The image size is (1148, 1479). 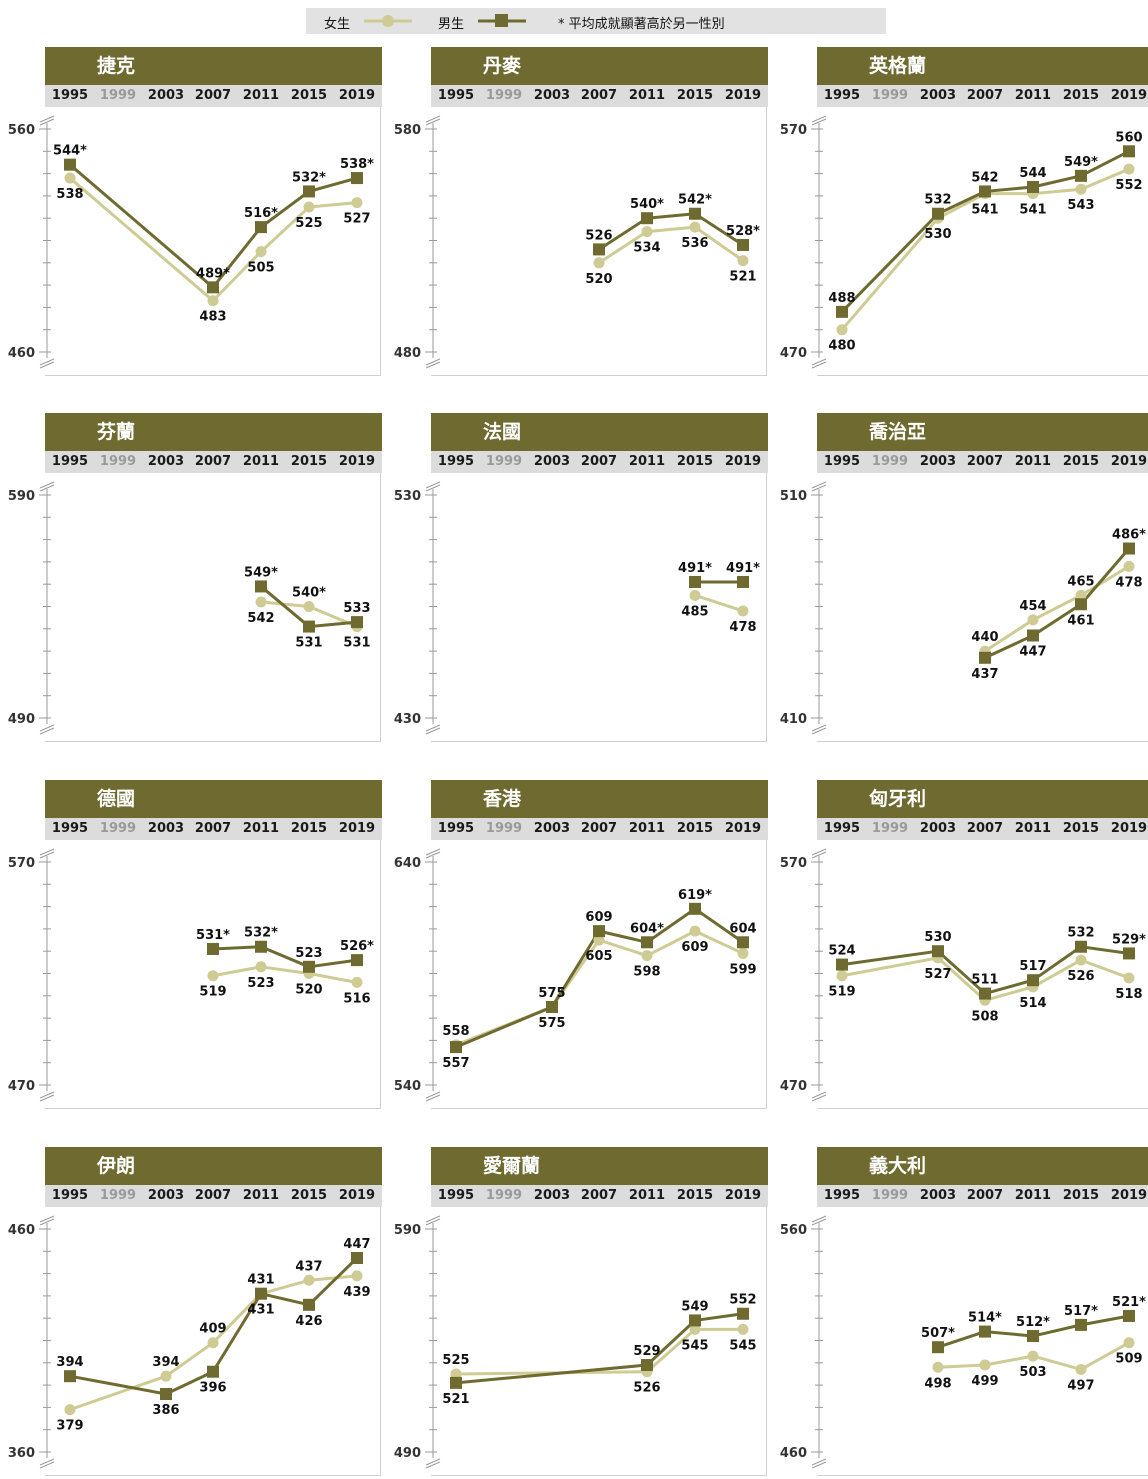 I want to click on female-data-label: 552, so click(x=1128, y=185).